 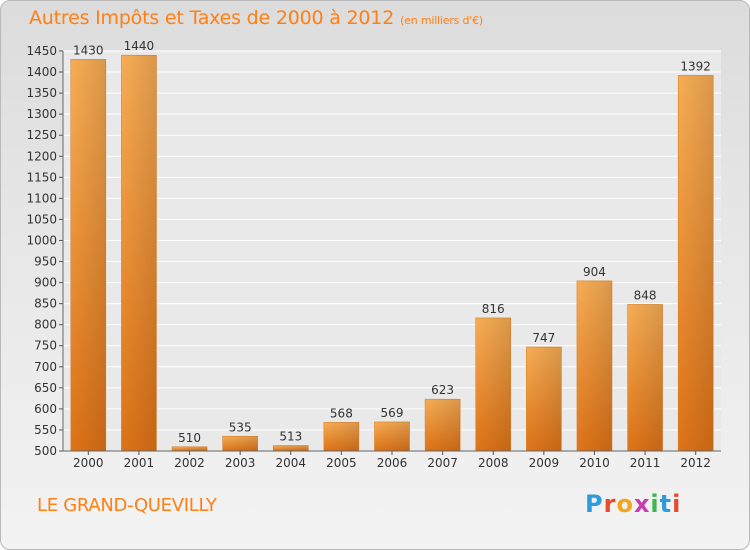 I want to click on x-tick-label: 2001, so click(x=139, y=463).